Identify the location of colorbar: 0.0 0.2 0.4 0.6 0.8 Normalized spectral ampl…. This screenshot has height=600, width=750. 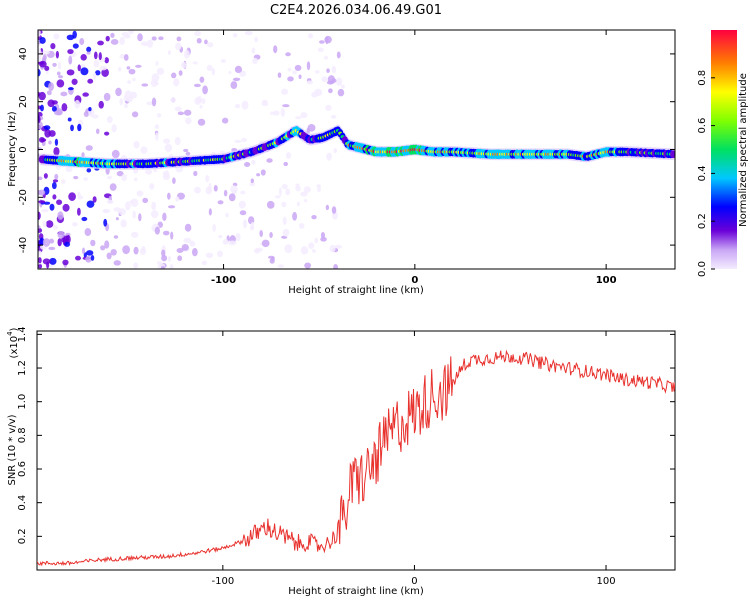
(723, 153).